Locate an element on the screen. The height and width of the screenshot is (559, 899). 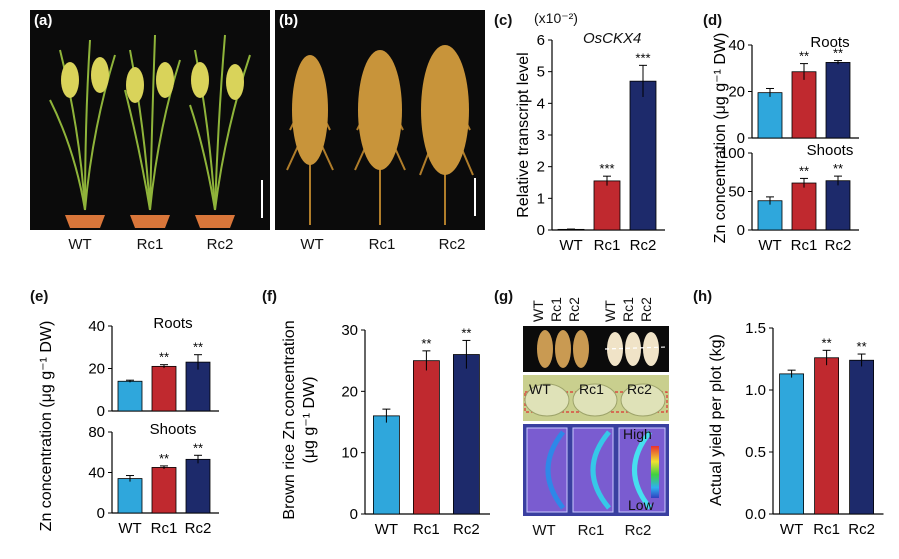
d-shoots-sig-rc1: ** is located at coordinates (804, 170).